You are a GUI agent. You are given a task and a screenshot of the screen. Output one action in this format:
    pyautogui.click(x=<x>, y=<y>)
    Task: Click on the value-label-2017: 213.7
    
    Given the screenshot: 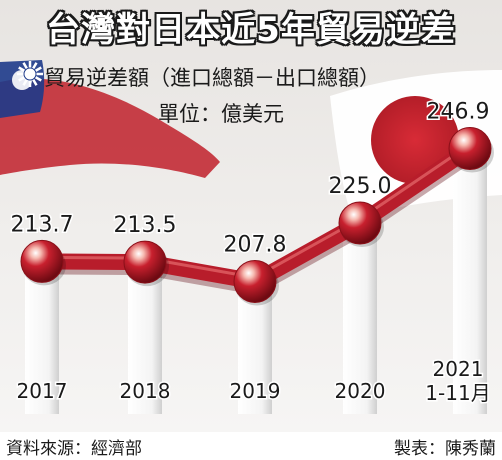 What is the action you would take?
    pyautogui.click(x=42, y=224)
    